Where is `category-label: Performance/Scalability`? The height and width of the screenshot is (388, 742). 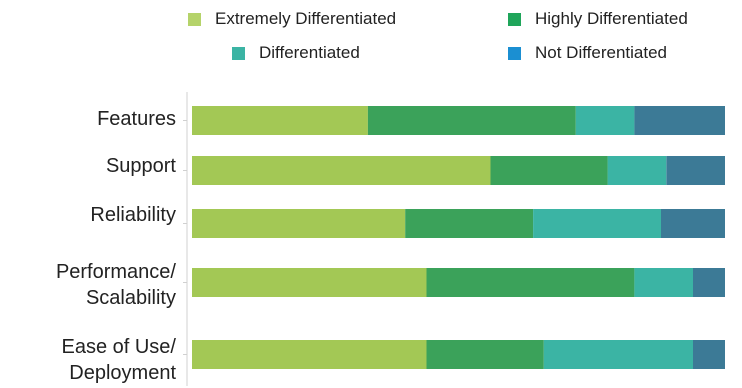
category-label: Performance/Scalability is located at coordinates (116, 285).